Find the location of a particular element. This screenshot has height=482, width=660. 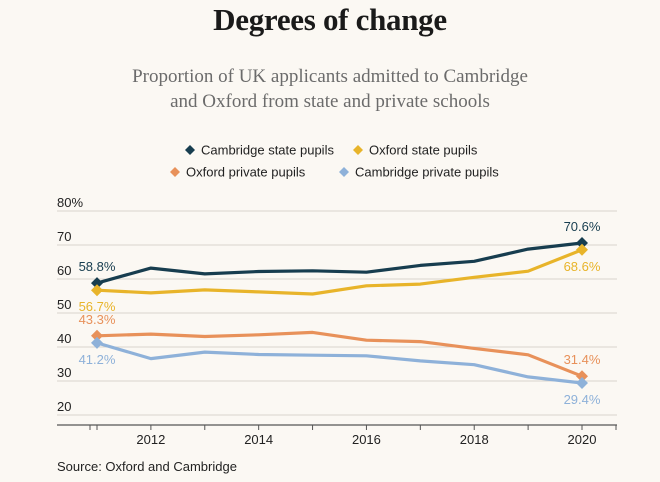

data-label: 70.6% is located at coordinates (582, 226).